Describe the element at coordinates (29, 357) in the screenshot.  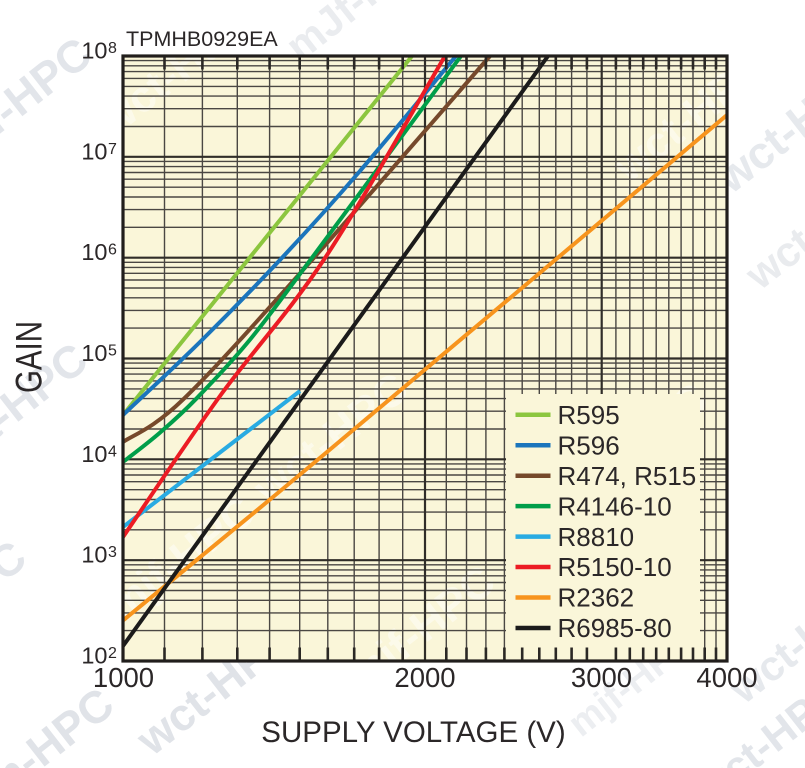
I see `svg-text: GAIN` at that location.